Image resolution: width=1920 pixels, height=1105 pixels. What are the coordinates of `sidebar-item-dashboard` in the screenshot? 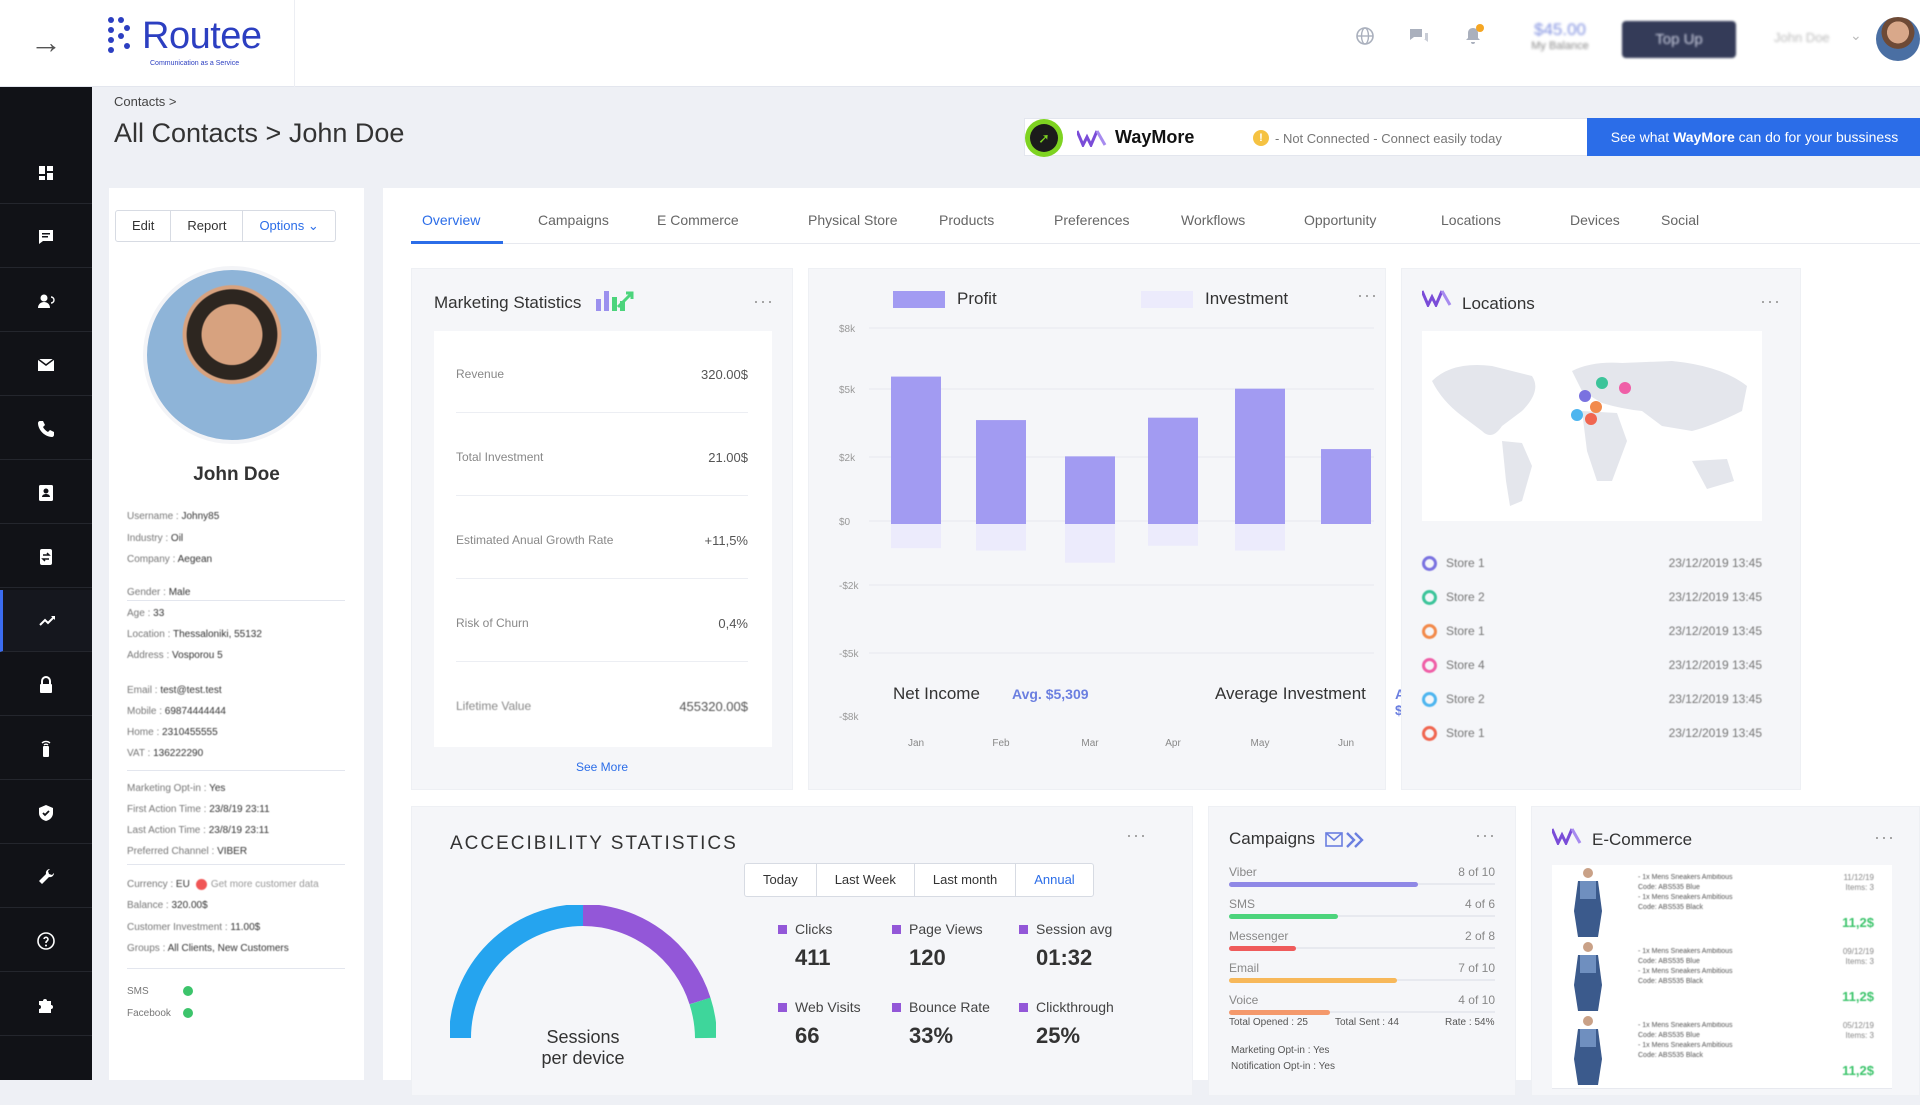 It's located at (46, 173).